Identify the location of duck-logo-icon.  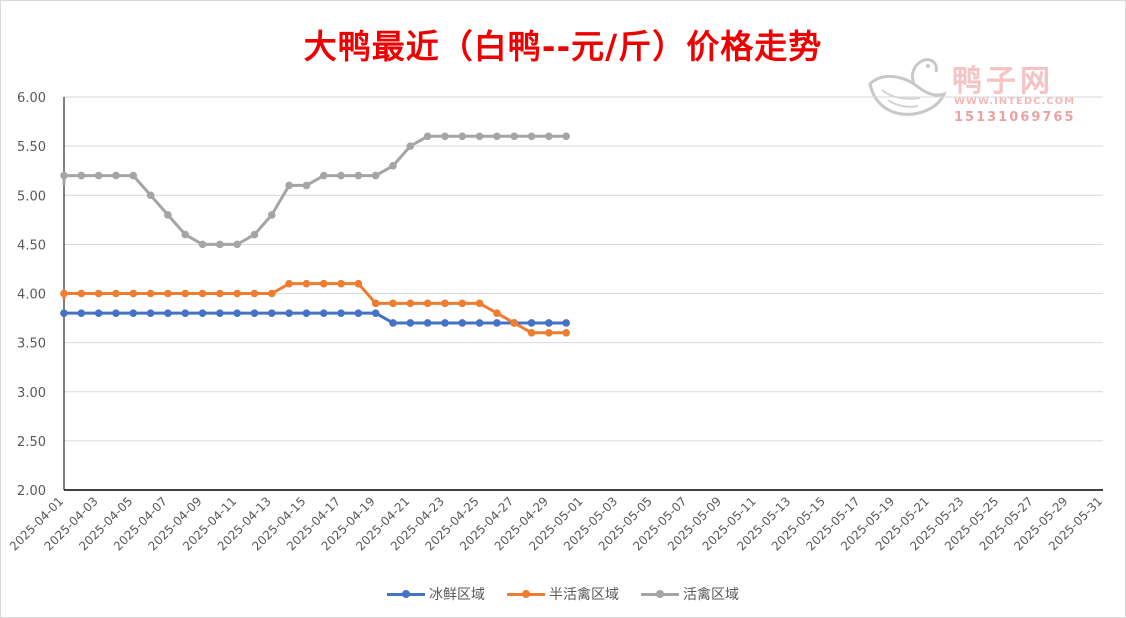
(907, 87).